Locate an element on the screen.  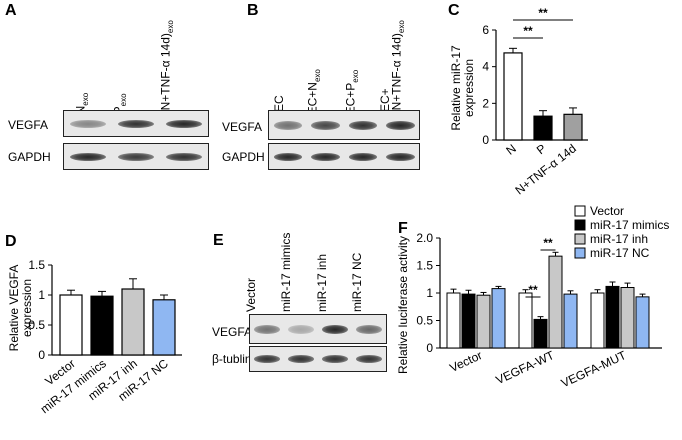
row-label-tublin-e: β-tublin is located at coordinates (232, 359).